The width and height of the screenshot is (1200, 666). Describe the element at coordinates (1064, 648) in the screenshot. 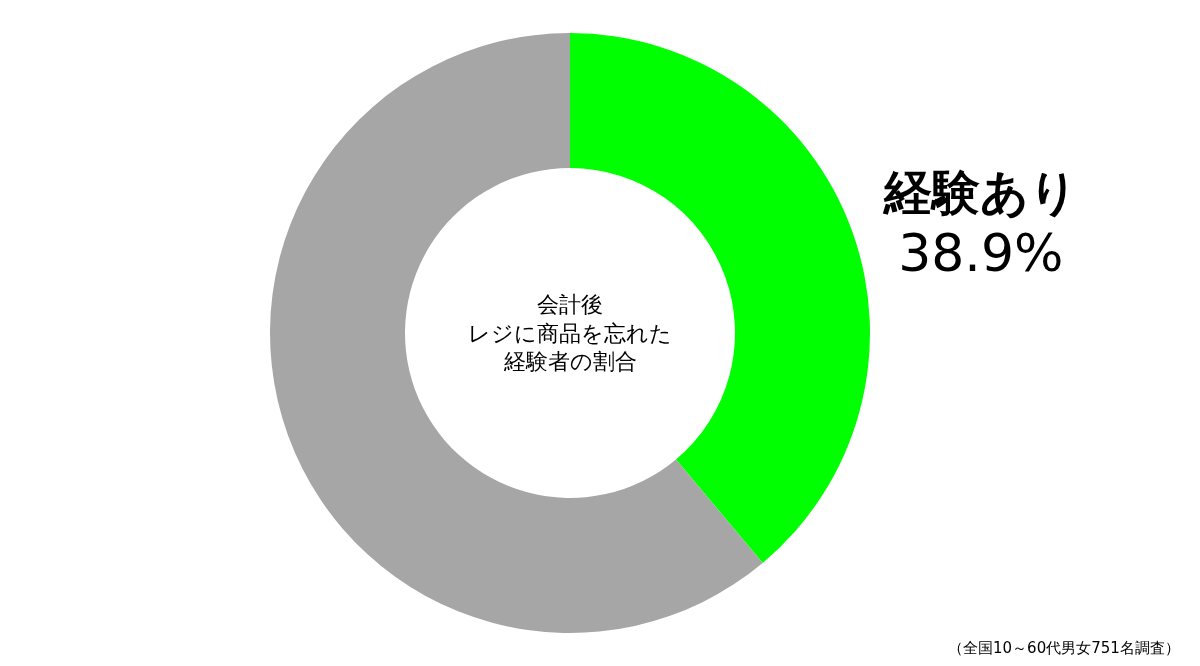

I see `text: （全国10～60代男女751名調査）` at that location.